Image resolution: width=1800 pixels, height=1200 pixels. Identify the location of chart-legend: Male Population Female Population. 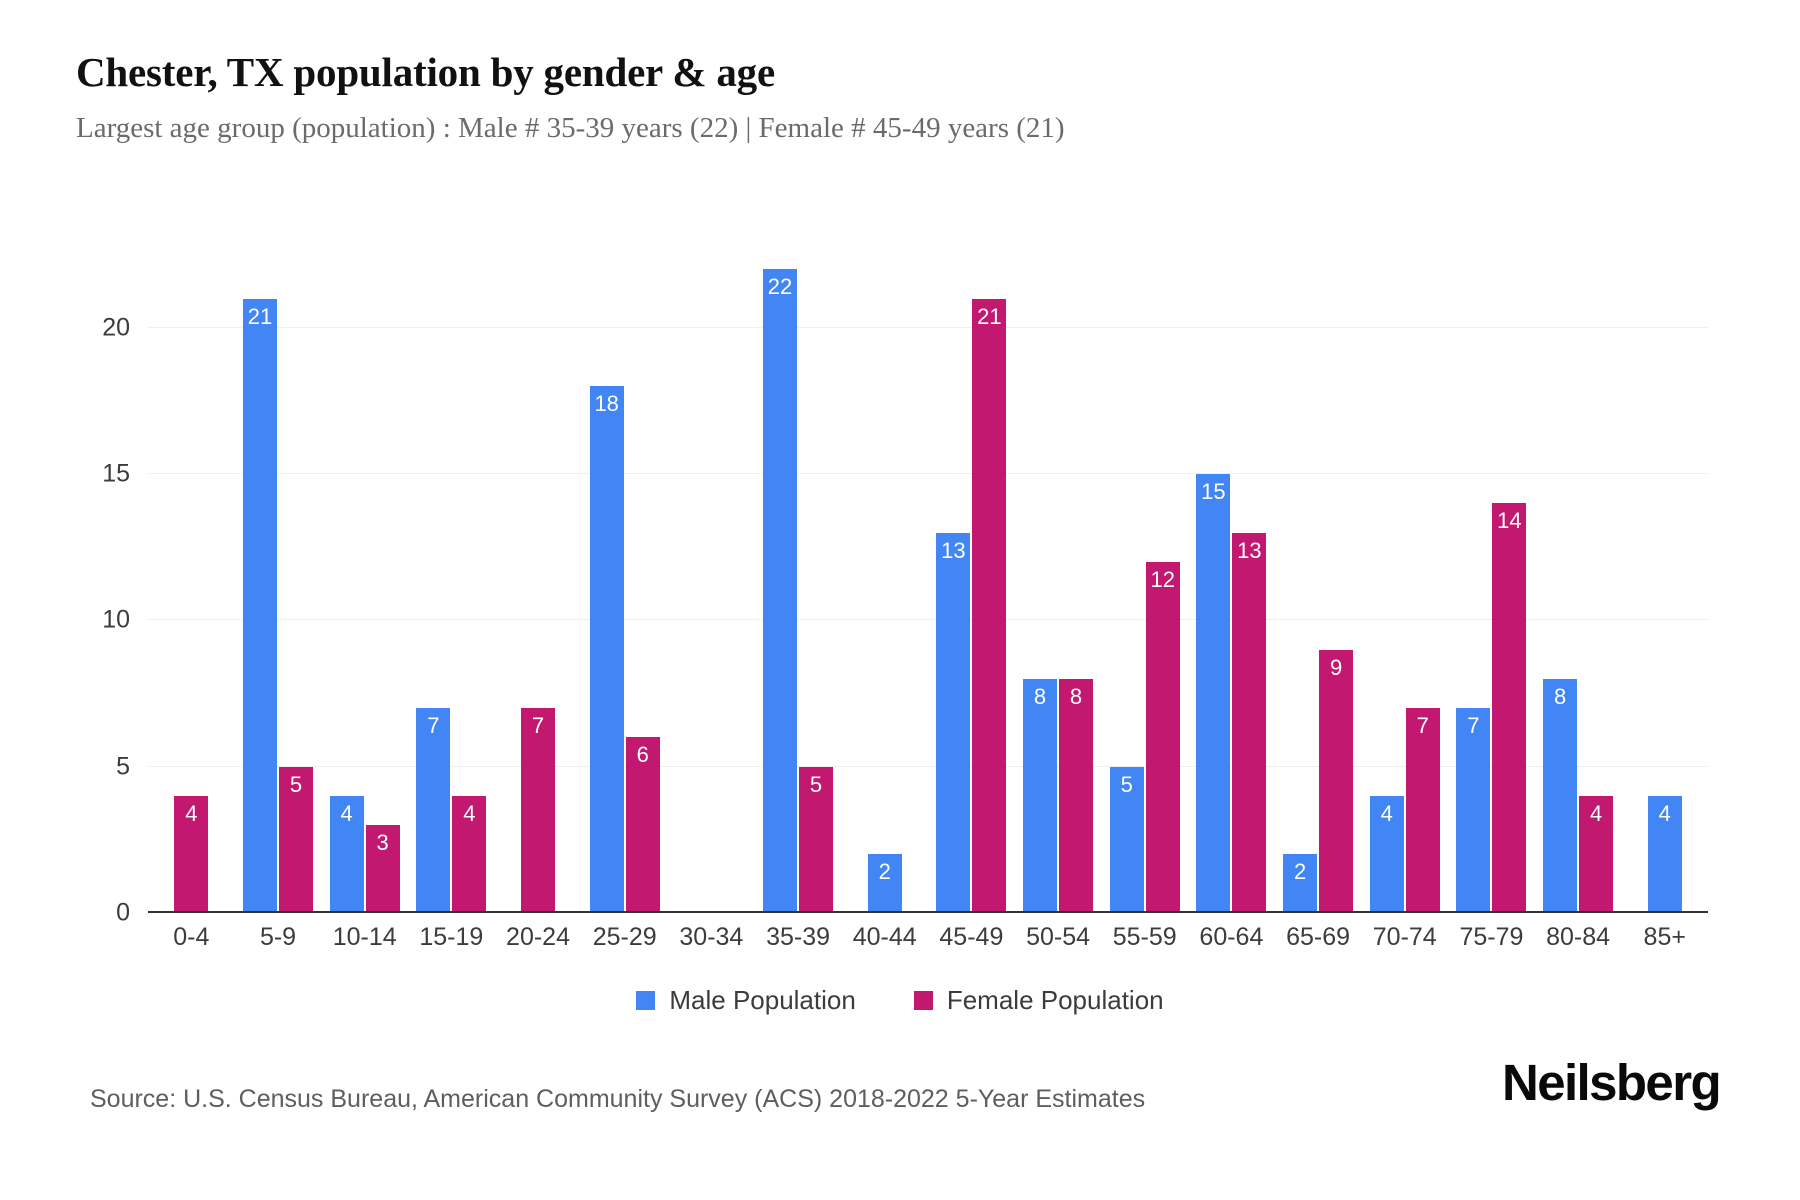
(900, 1000).